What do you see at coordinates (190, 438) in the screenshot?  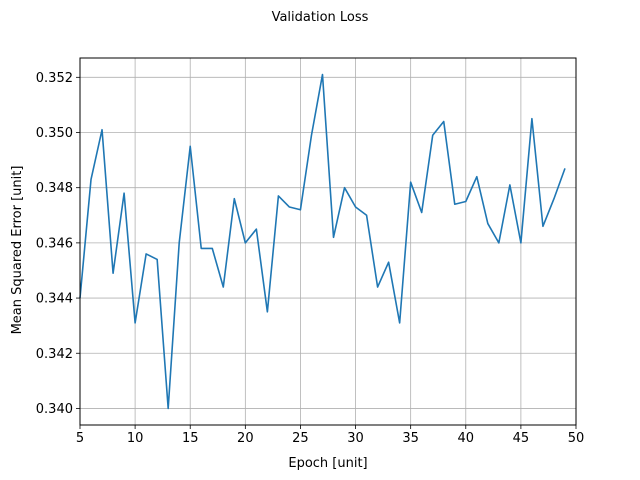 I see `x-tick-label: 15` at bounding box center [190, 438].